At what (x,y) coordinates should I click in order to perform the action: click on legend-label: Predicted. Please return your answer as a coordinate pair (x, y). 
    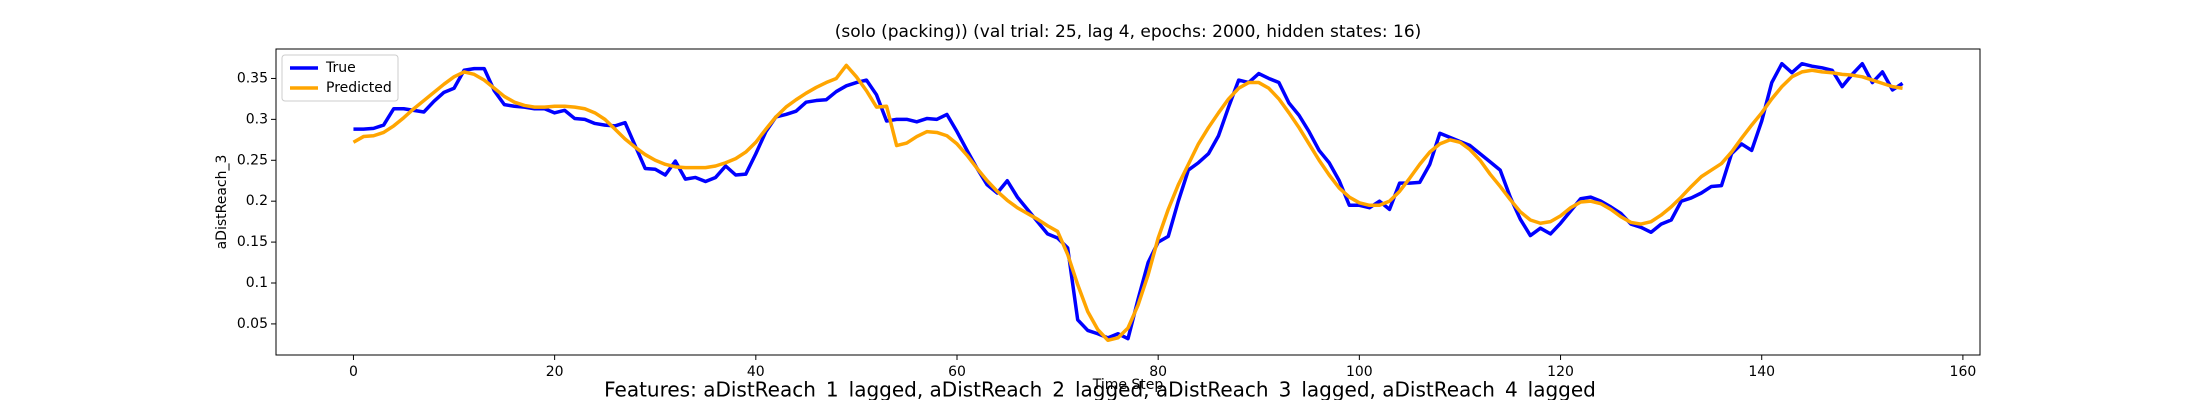
    Looking at the image, I should click on (359, 88).